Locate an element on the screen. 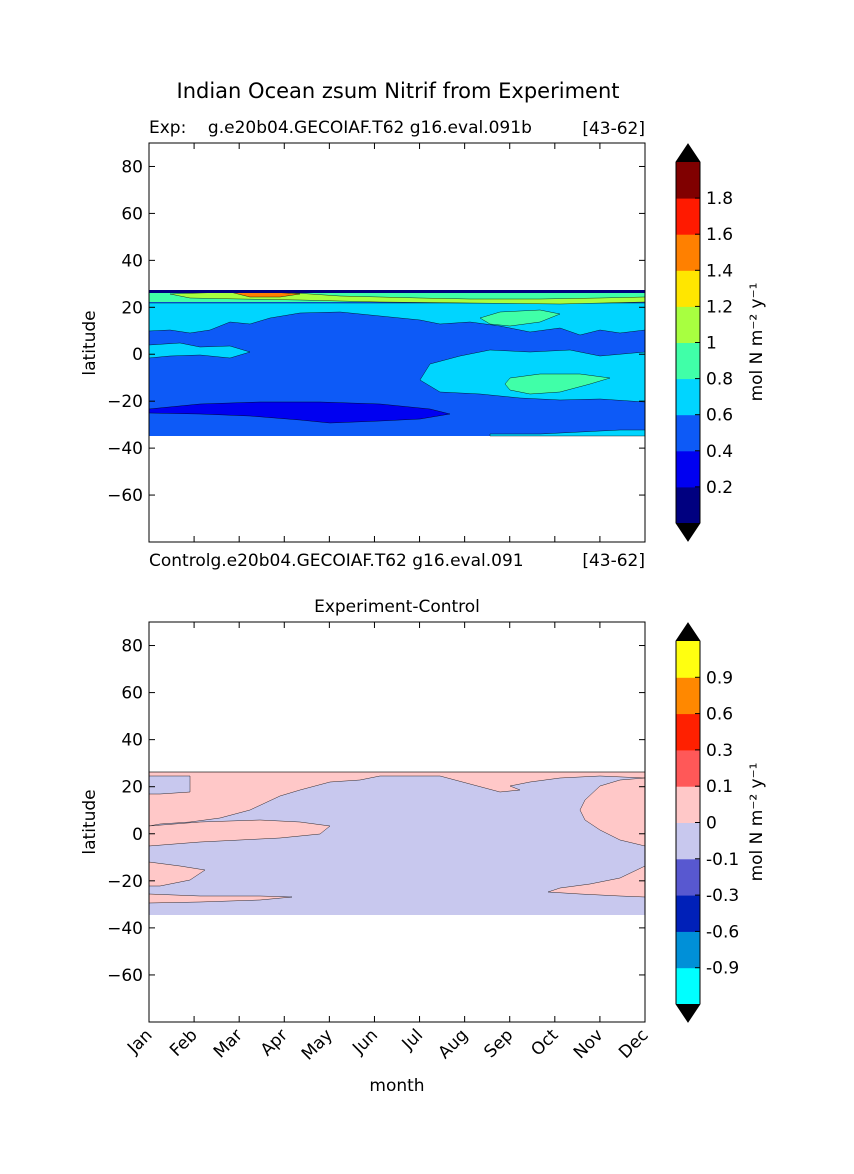 This screenshot has height=1174, width=854. colorbar-tick-label: 0.2 is located at coordinates (719, 488).